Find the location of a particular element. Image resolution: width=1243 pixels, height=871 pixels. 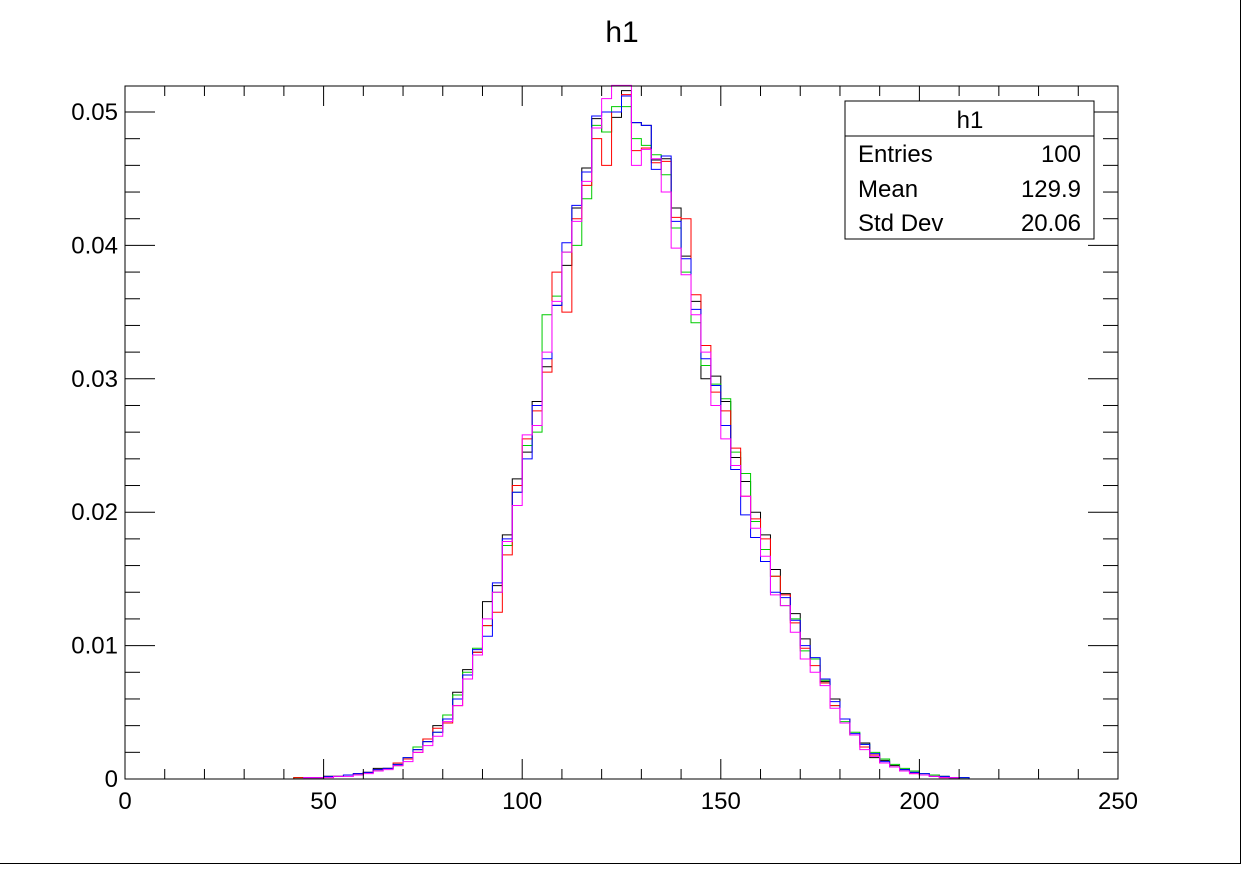

y-tick-label: 0.04 is located at coordinates (94, 245).